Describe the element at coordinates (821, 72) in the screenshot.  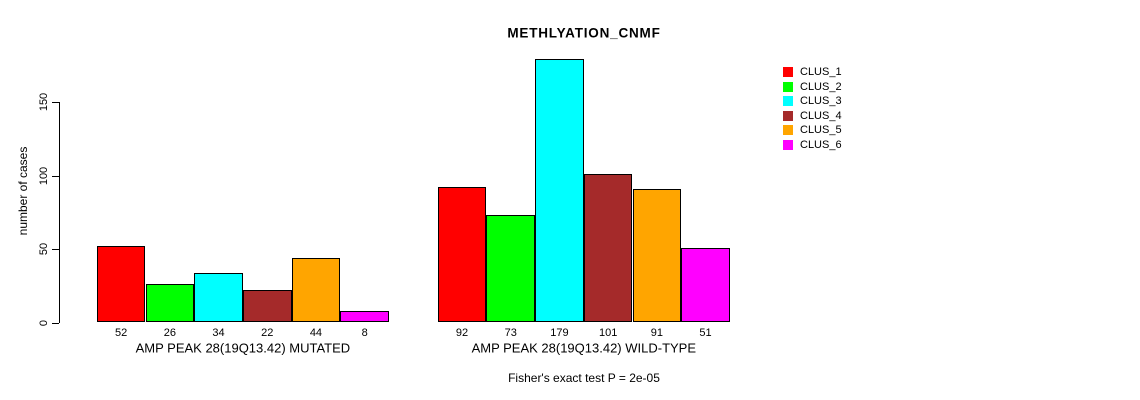
I see `legend-label: CLUS_1` at that location.